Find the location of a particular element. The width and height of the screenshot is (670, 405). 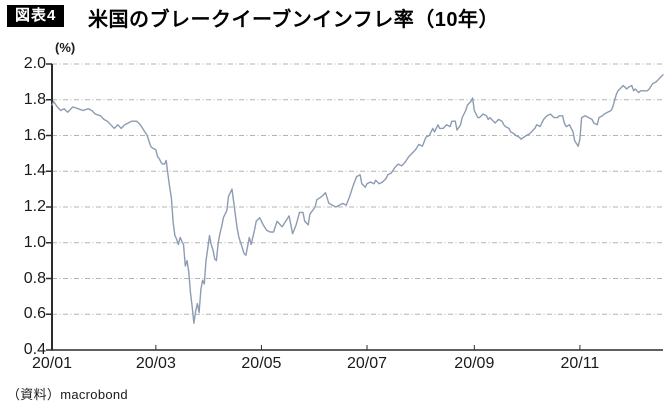

y-tick-label: 1.0 is located at coordinates (34, 242).